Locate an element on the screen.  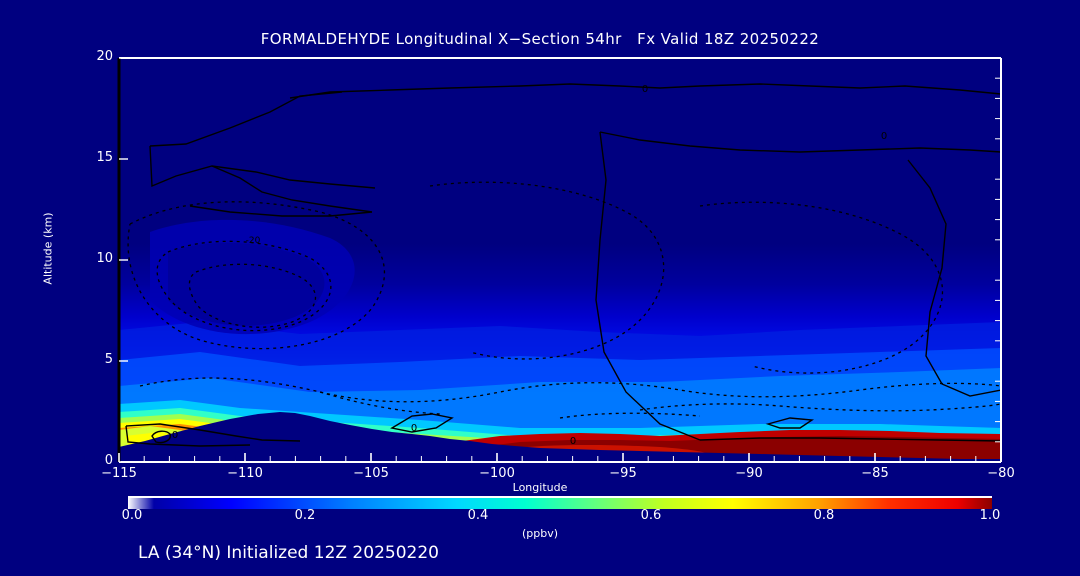
y-minor-ticks is located at coordinates (998, 260).